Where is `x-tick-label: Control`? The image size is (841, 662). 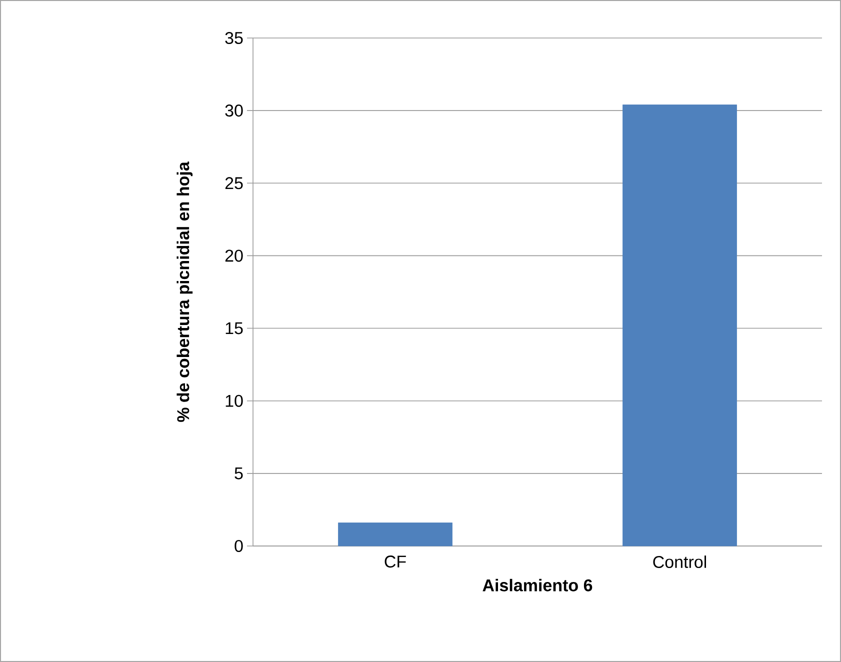 x-tick-label: Control is located at coordinates (679, 562).